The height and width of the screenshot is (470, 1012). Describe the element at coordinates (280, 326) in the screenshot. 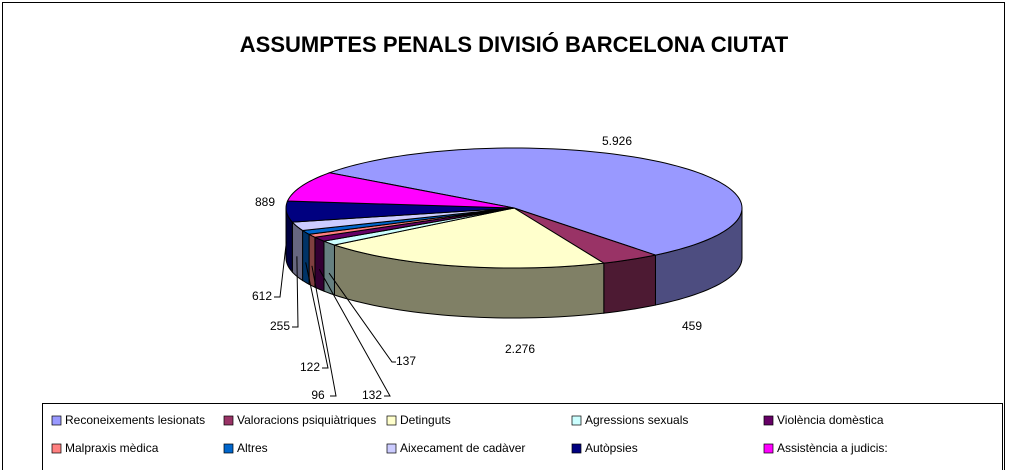

I see `data-label: 255` at that location.